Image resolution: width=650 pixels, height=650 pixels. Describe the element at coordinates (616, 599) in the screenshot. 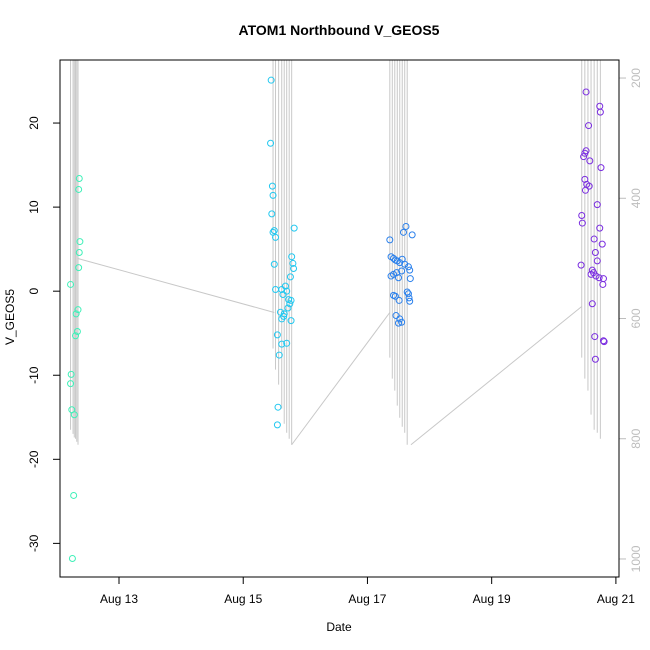

I see `x-tick-label: Aug 21` at that location.